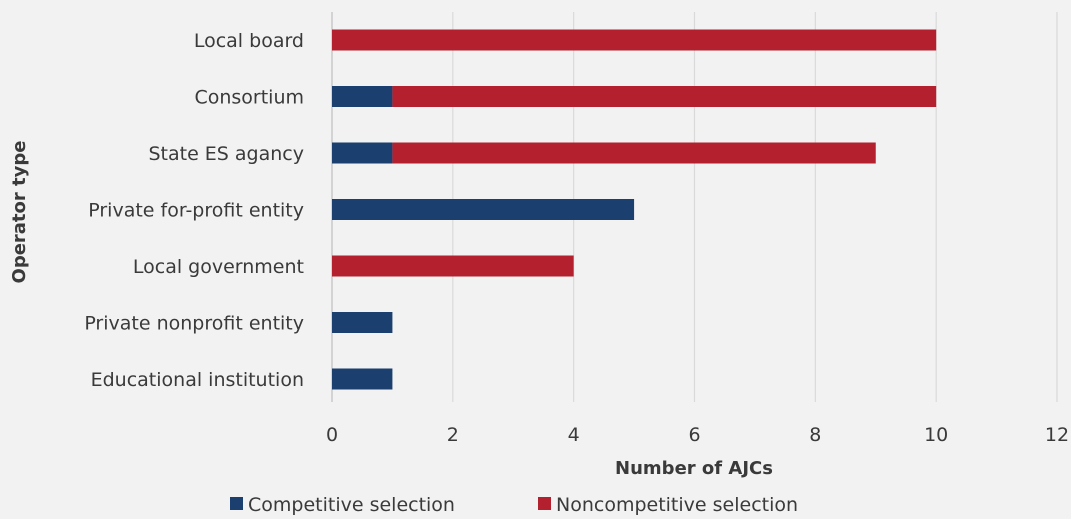 The height and width of the screenshot is (519, 1071). I want to click on x-tick-label: 2, so click(453, 435).